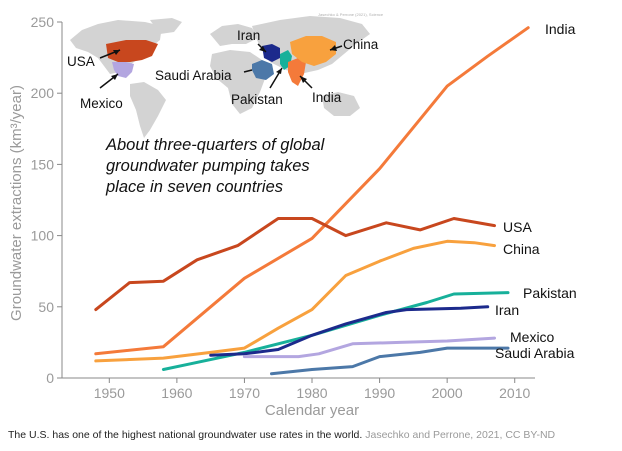 The width and height of the screenshot is (622, 451). I want to click on map-label-usa: USA, so click(81, 61).